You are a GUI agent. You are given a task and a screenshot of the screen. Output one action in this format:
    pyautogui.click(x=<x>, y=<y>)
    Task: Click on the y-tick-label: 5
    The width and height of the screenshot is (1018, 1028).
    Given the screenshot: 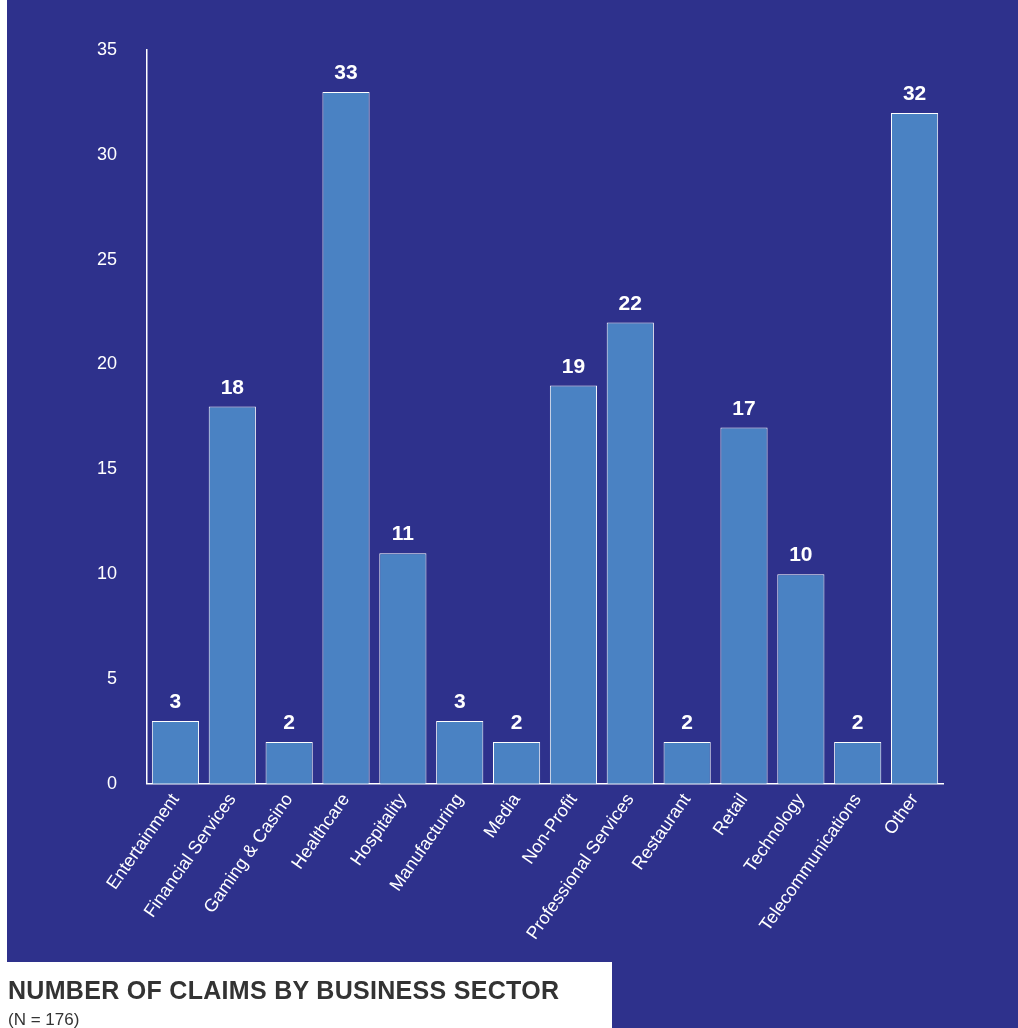 What is the action you would take?
    pyautogui.click(x=112, y=677)
    